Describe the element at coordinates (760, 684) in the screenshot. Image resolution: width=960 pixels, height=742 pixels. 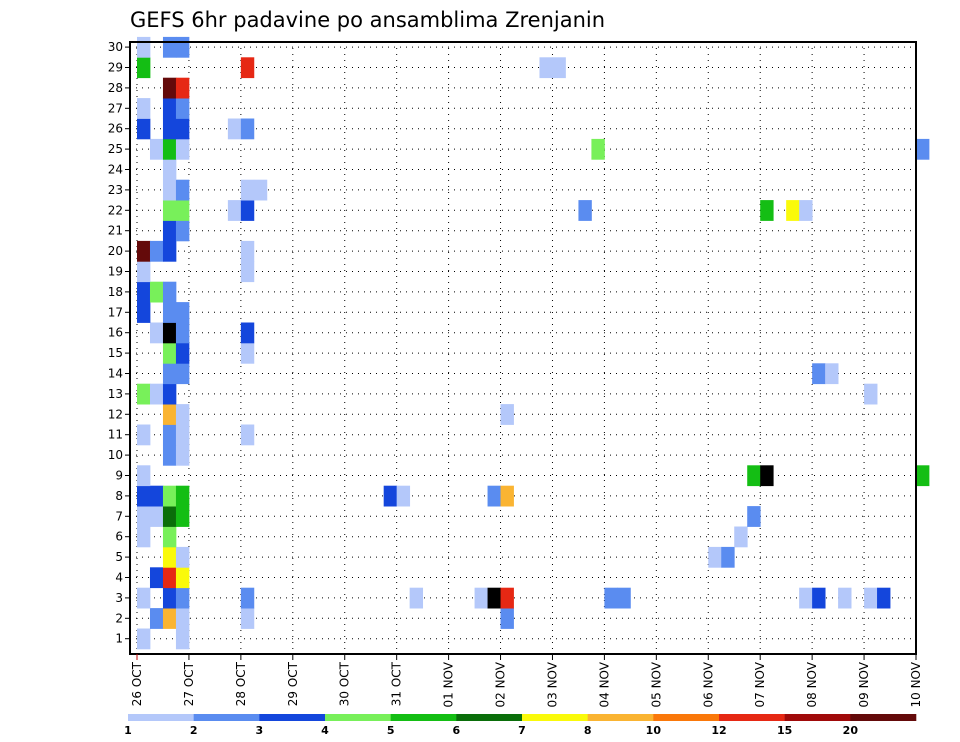
I see `x-tick-label: 07 NOV` at that location.